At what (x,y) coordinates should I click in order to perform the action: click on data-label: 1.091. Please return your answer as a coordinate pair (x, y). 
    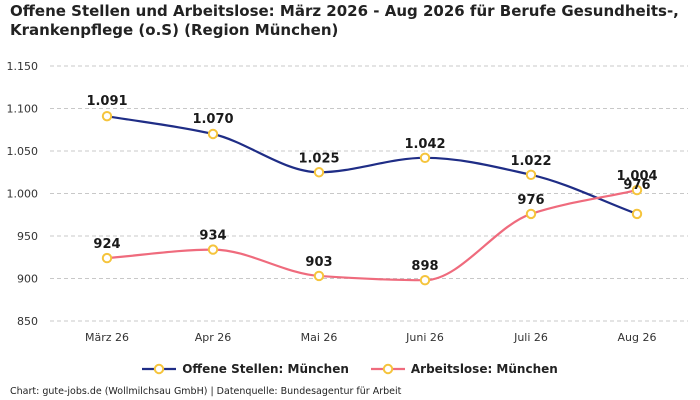
    Looking at the image, I should click on (106, 101).